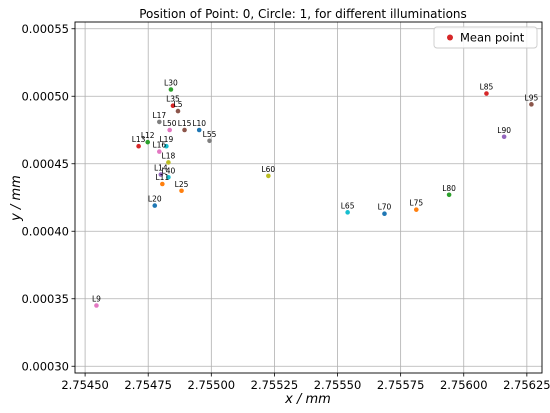  What do you see at coordinates (401, 385) in the screenshot?
I see `x-tick-label: 2.75575` at bounding box center [401, 385].